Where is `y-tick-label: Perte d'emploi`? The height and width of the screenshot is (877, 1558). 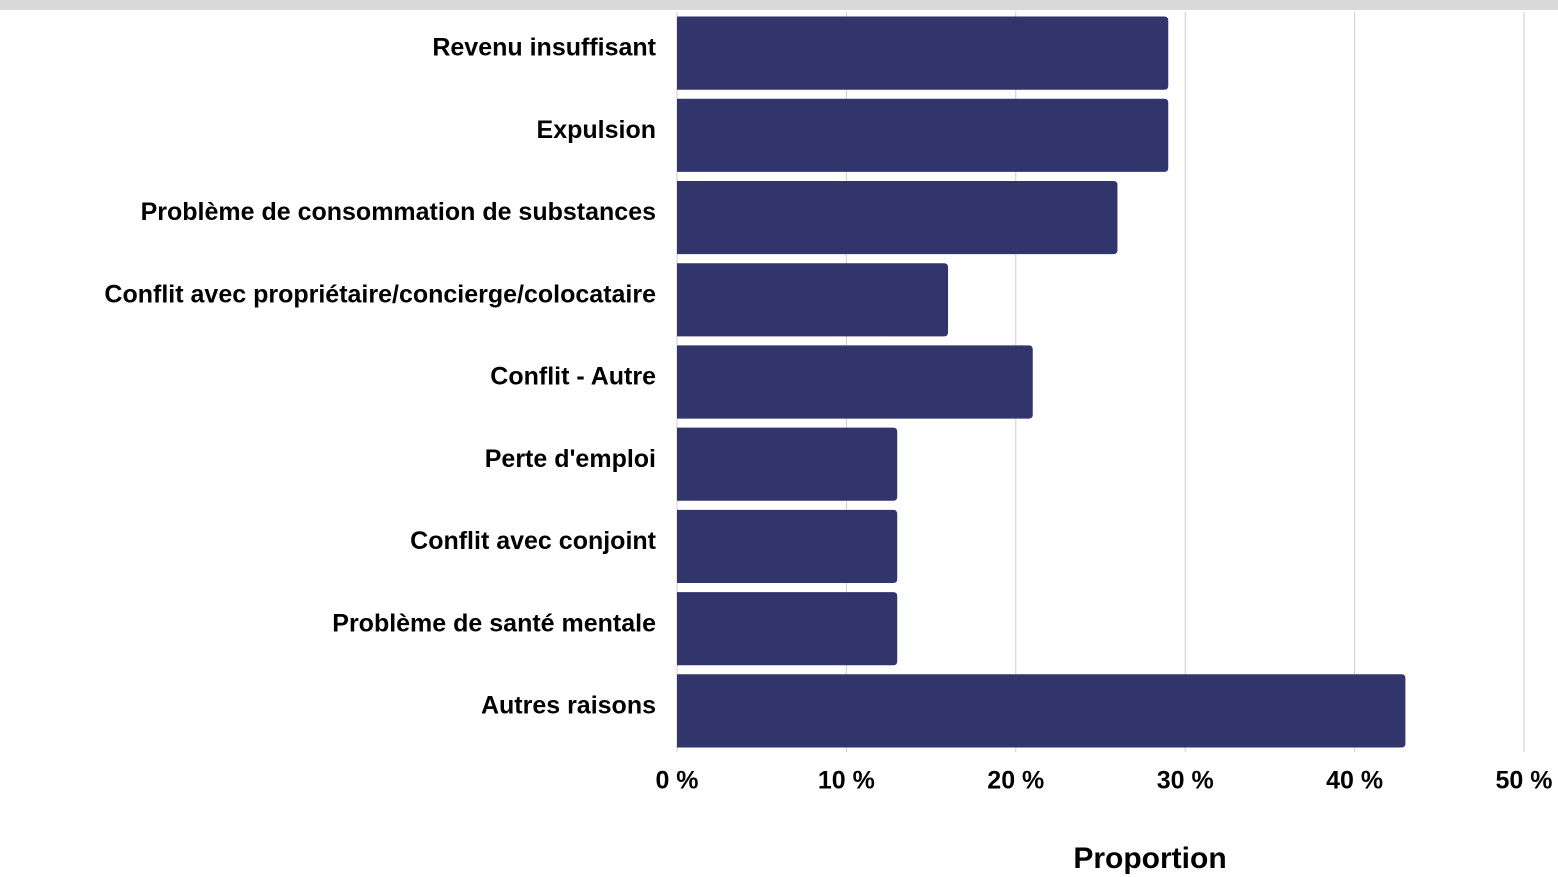
y-tick-label: Perte d'emploi is located at coordinates (570, 459).